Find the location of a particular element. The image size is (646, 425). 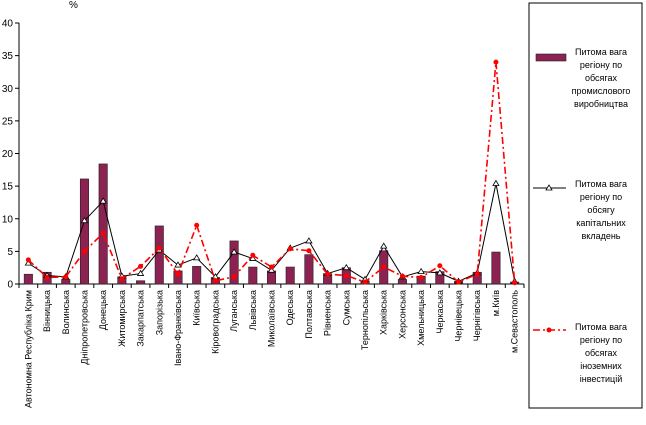

y-tick-label: 25 is located at coordinates (8, 121).